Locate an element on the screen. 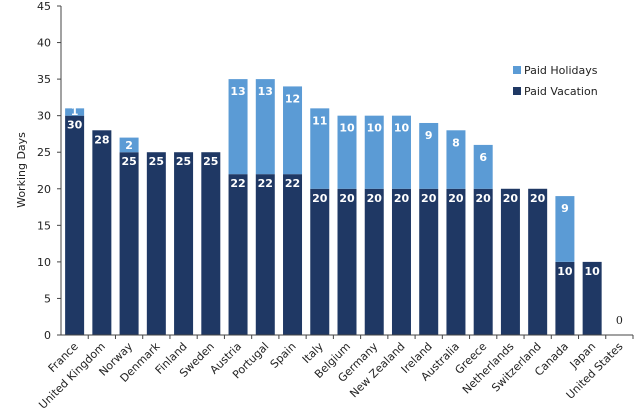  data-label-paid-holidays: 12 is located at coordinates (292, 98).